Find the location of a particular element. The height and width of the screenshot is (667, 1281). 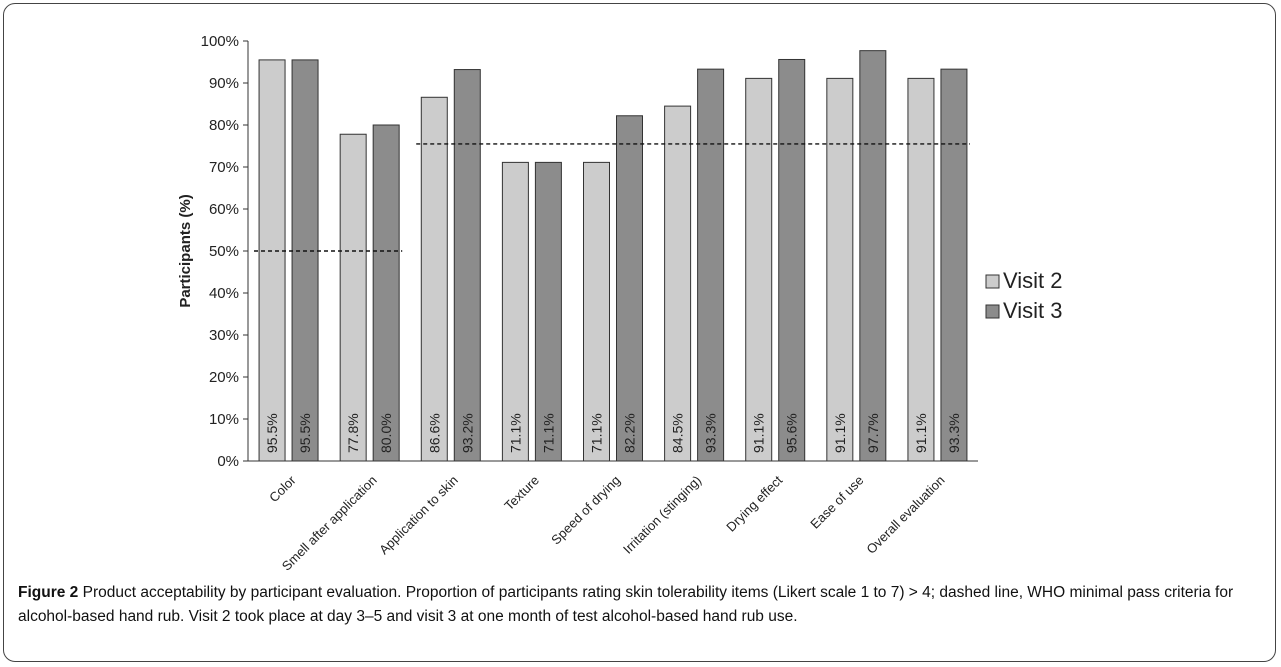

y-tick-label: 20% is located at coordinates (224, 377).